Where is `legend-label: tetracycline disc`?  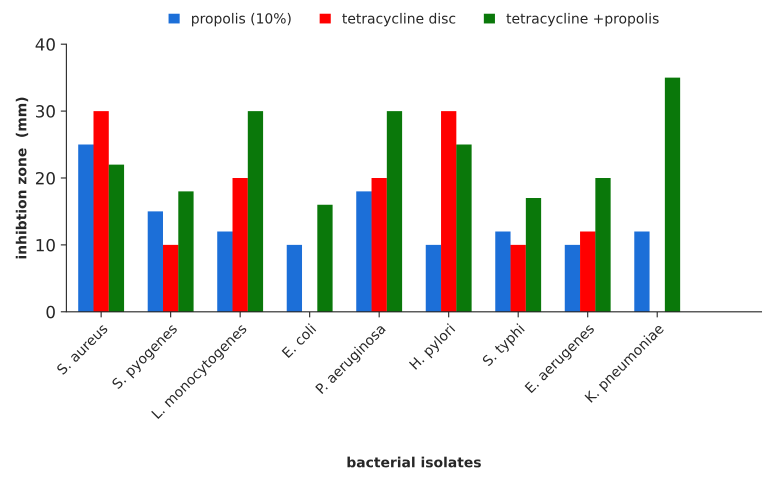 legend-label: tetracycline disc is located at coordinates (399, 19).